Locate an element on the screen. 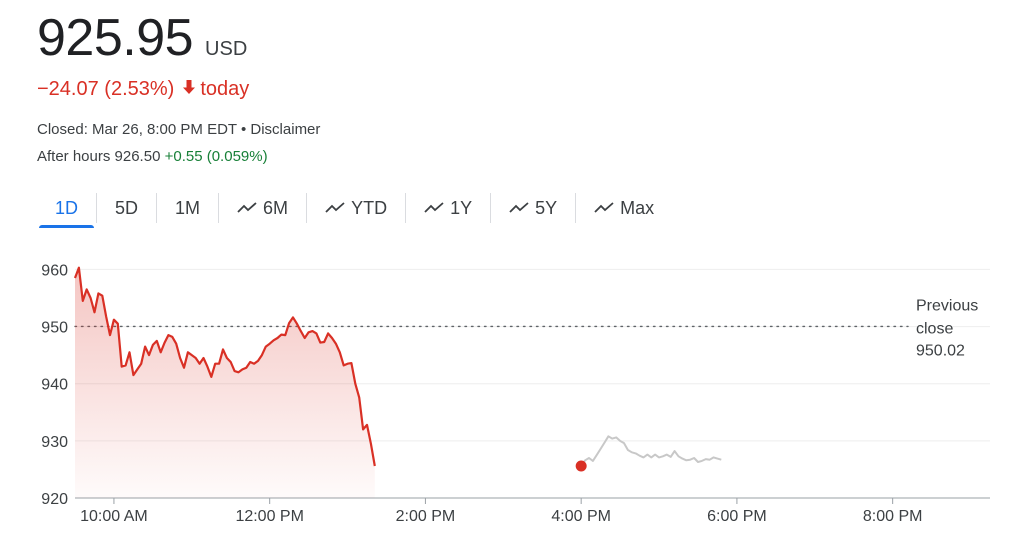 The image size is (1023, 554). tab-label: 5D is located at coordinates (127, 208).